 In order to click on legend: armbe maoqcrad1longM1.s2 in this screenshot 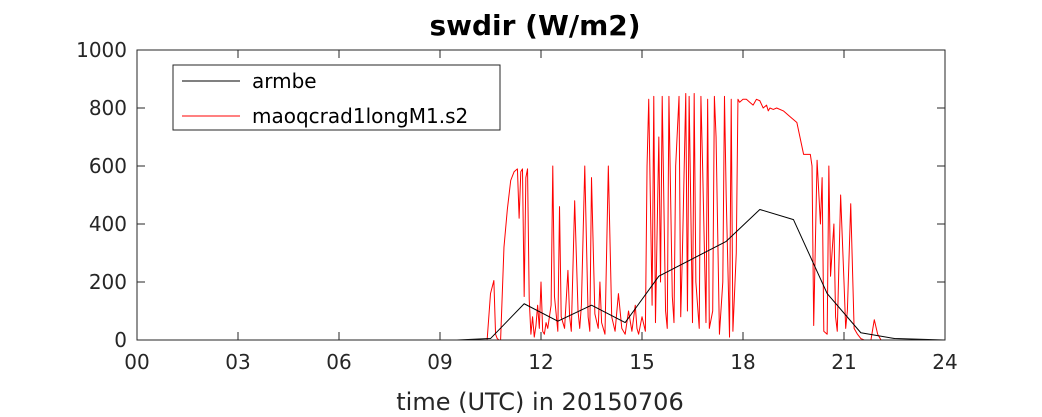, I will do `click(336, 97)`.